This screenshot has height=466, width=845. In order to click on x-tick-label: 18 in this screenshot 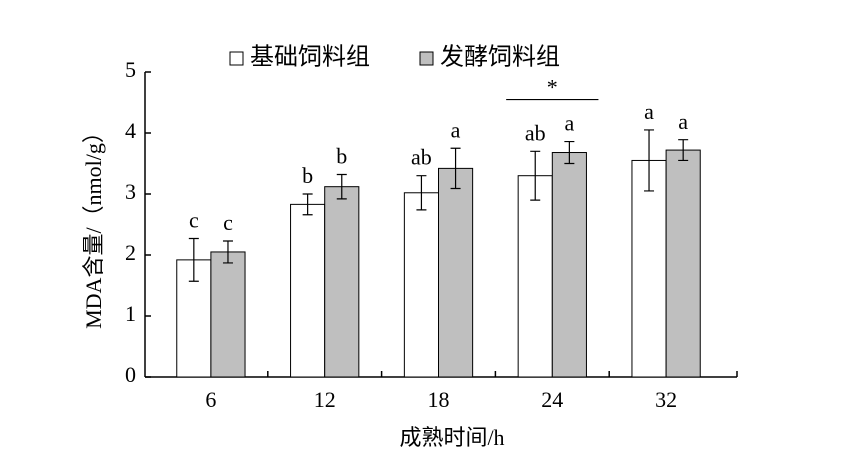, I will do `click(439, 399)`.